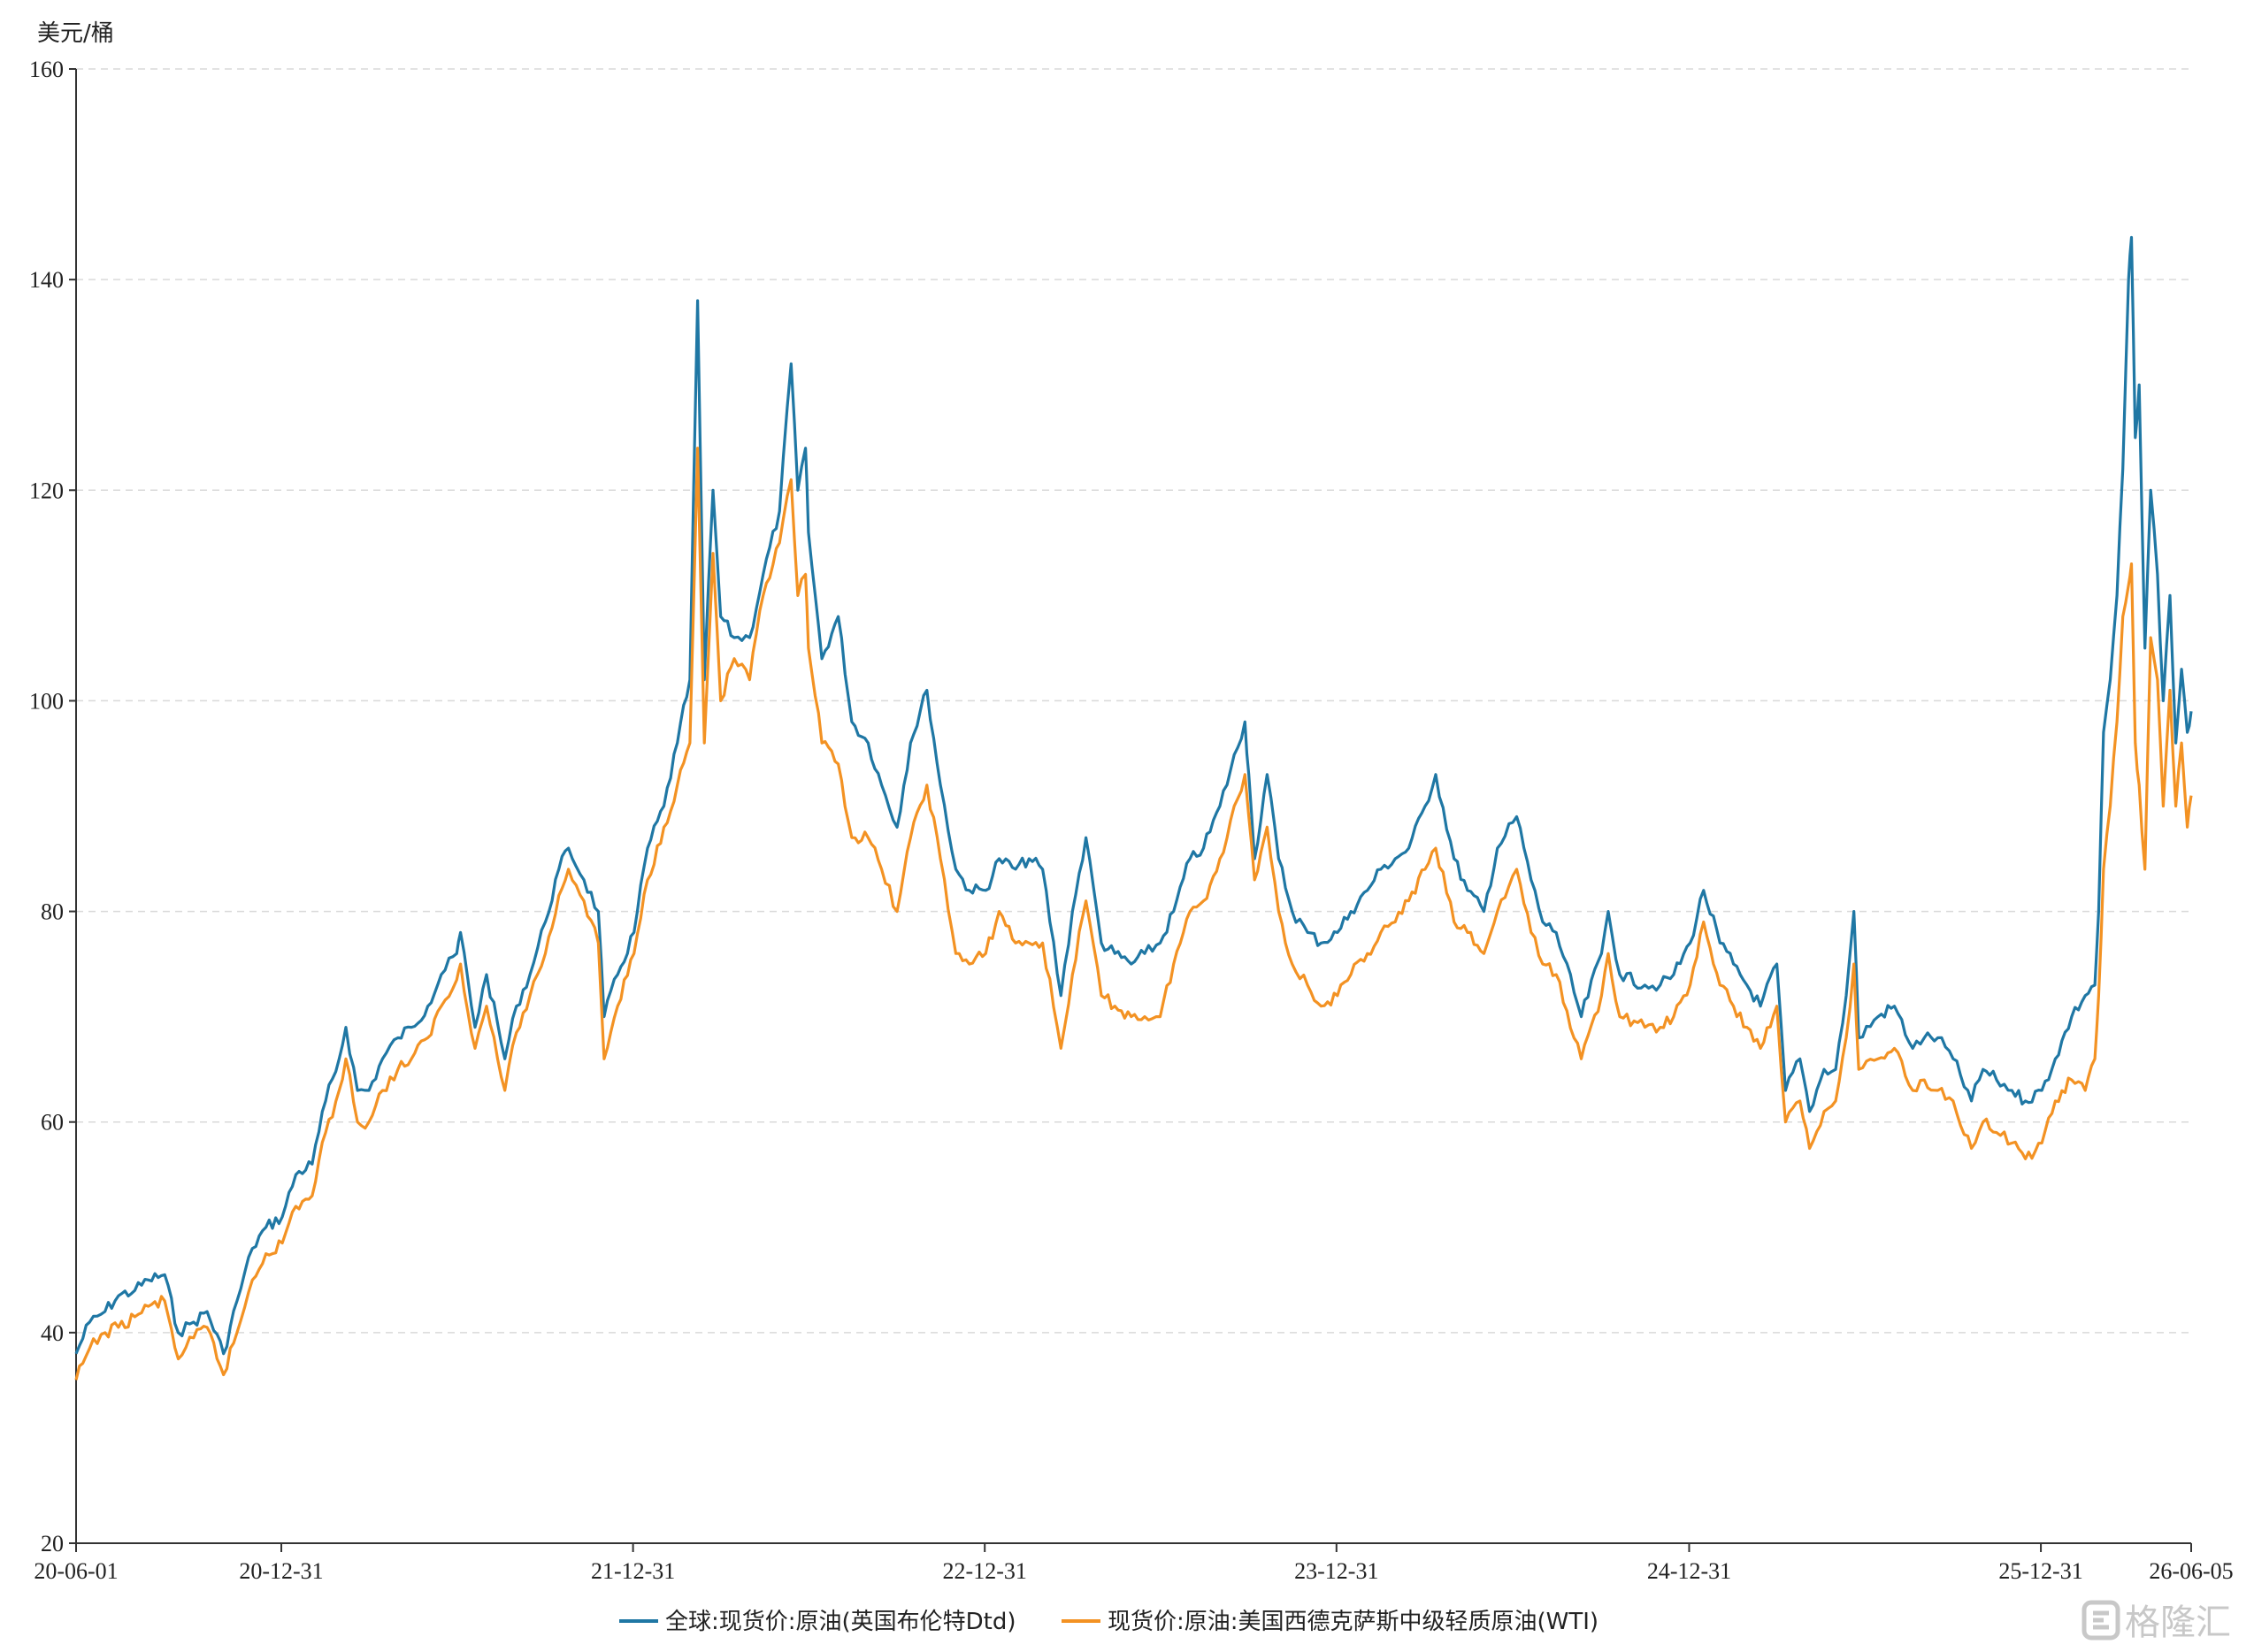 This screenshot has width=2254, height=1652. Describe the element at coordinates (2040, 1571) in the screenshot. I see `x-tick-label: 25-12-31` at that location.